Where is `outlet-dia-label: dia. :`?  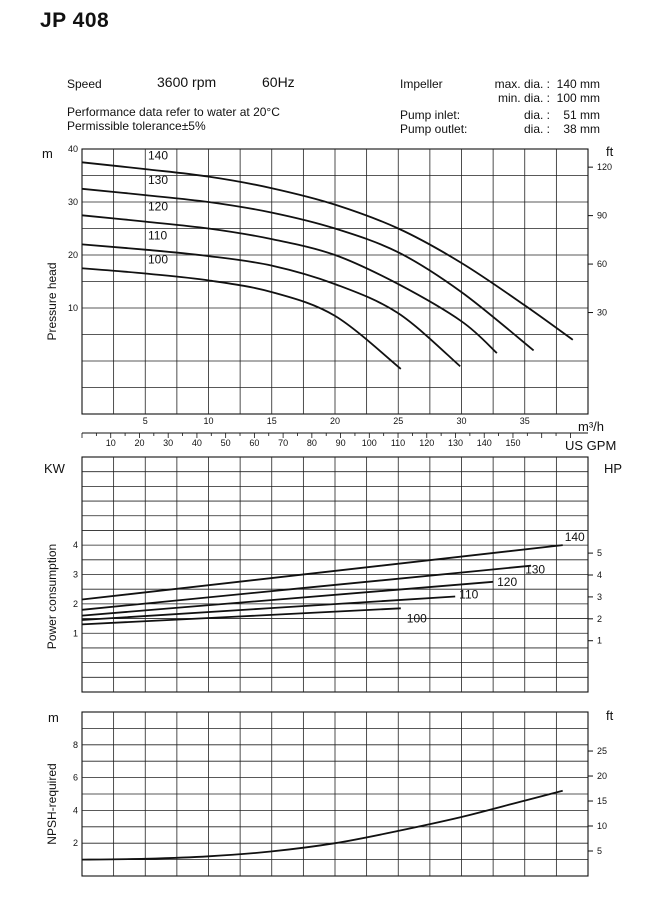 outlet-dia-label: dia. : is located at coordinates (536, 129).